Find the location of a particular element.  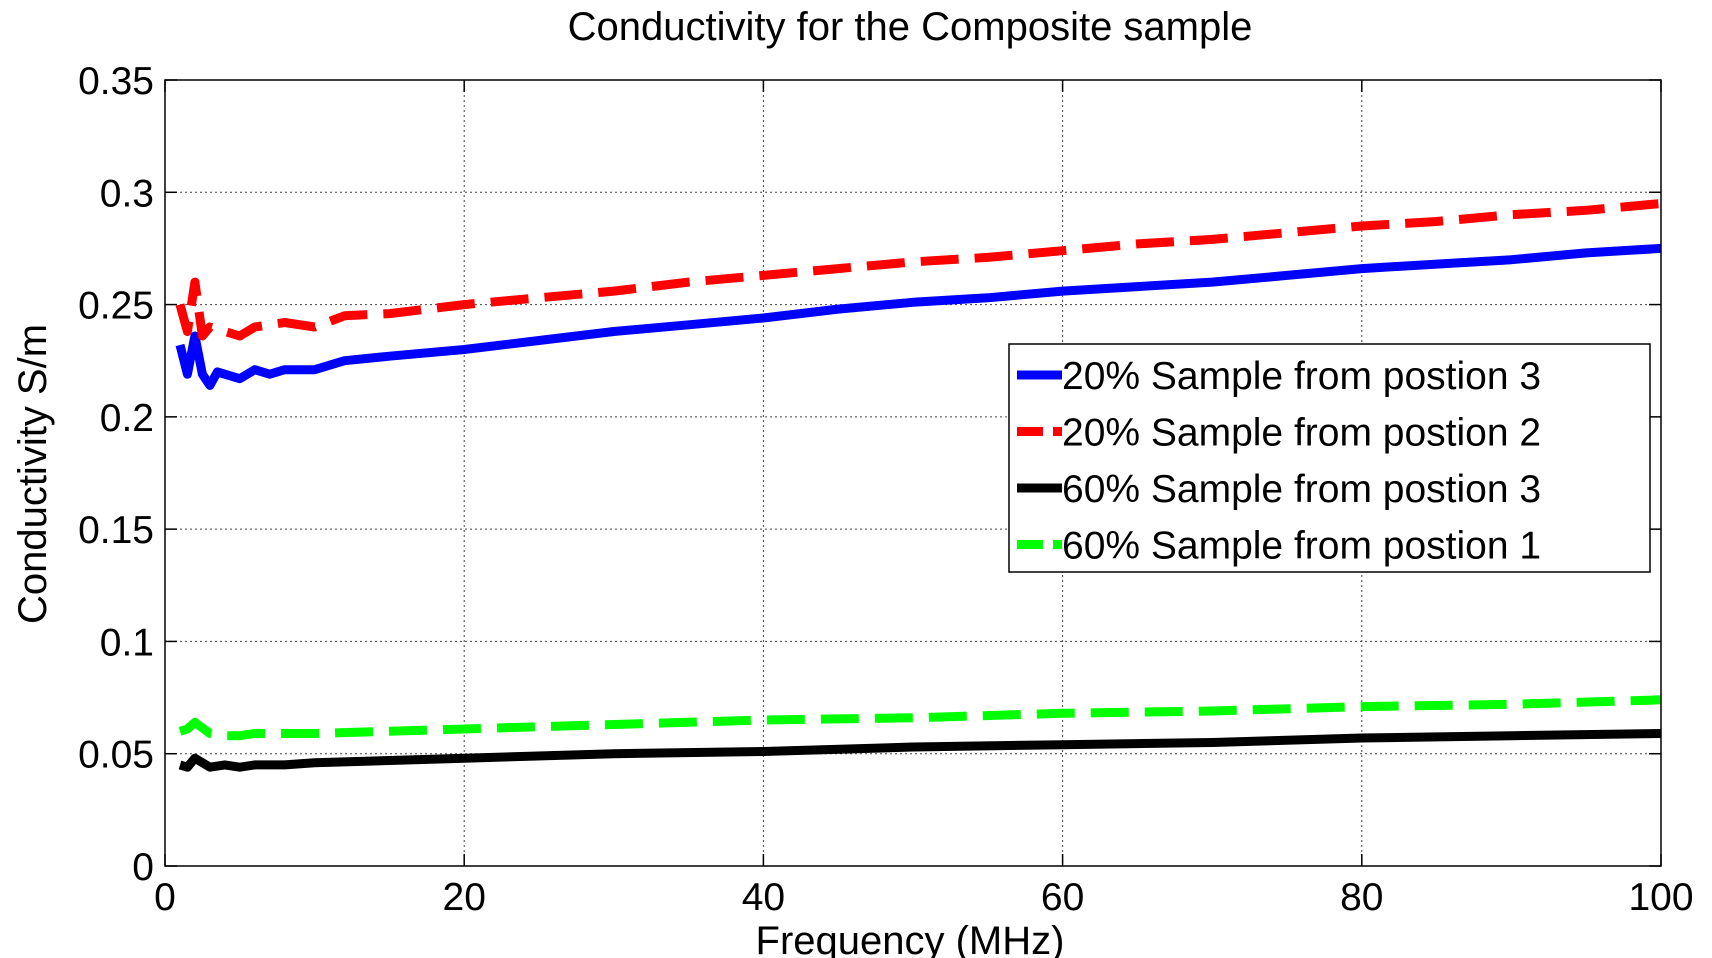

x-axis-label: Frequency (MHz) is located at coordinates (910, 938).